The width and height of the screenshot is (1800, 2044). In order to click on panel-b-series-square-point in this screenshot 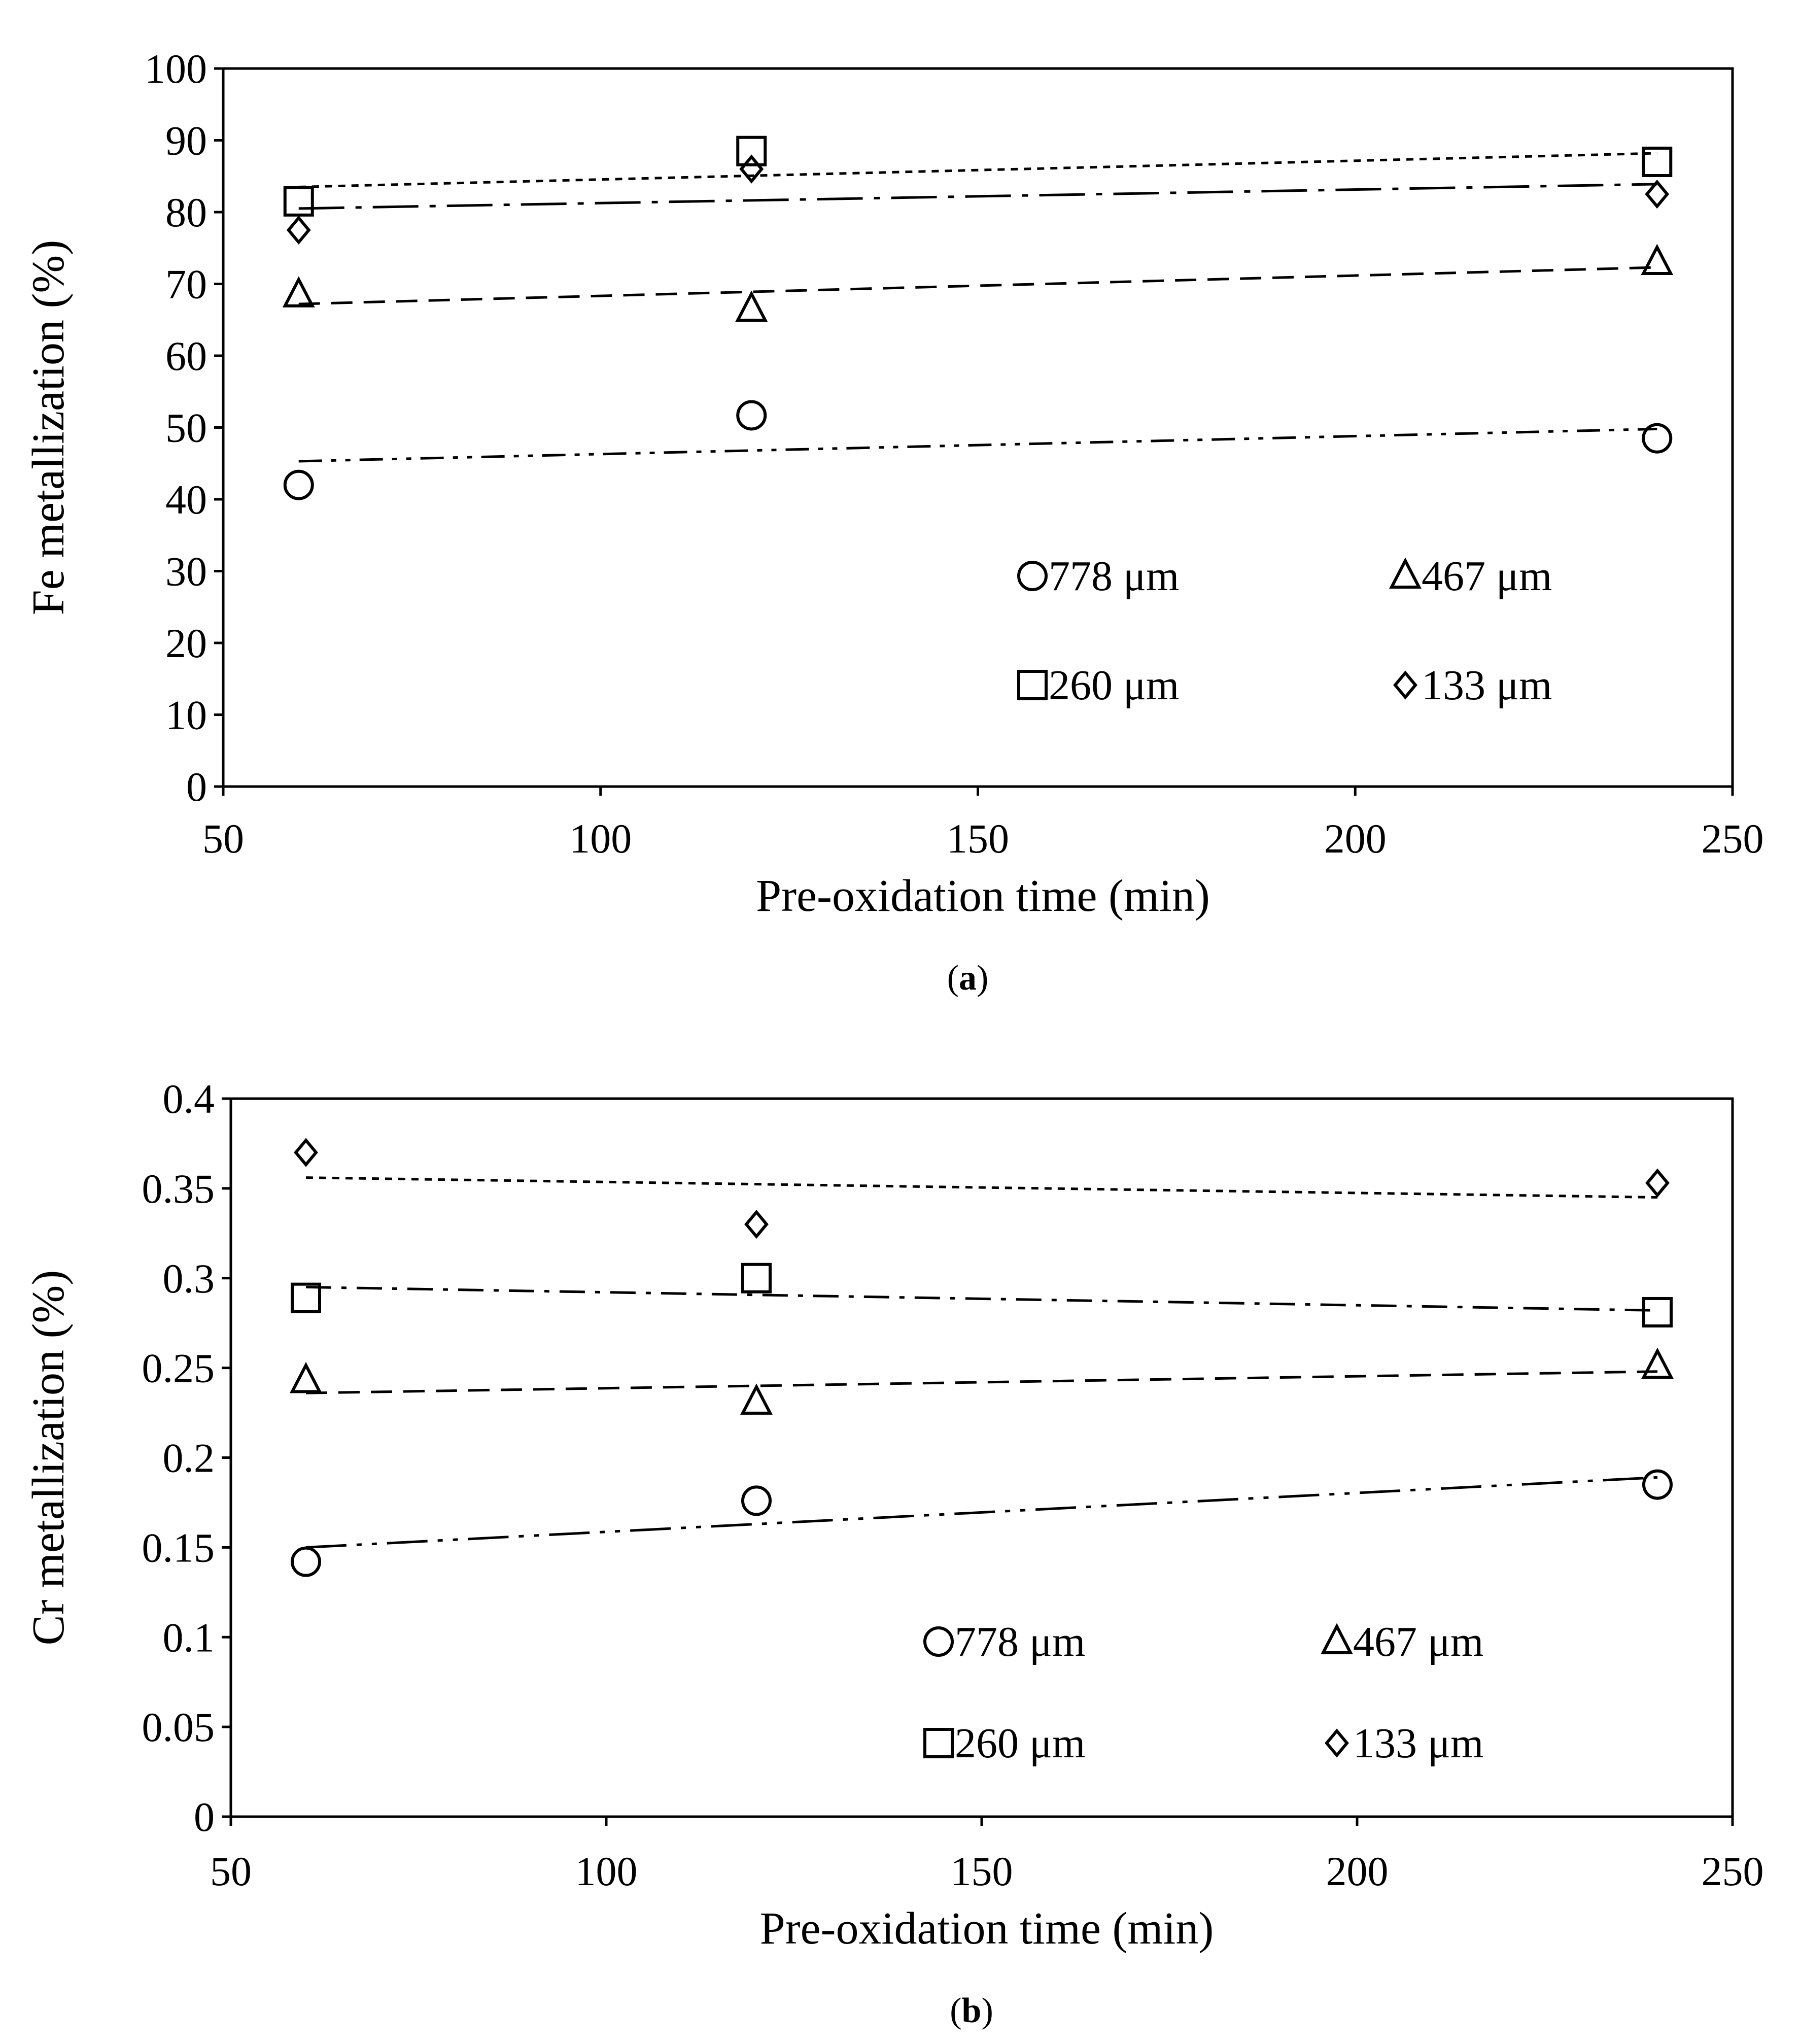, I will do `click(757, 1278)`.